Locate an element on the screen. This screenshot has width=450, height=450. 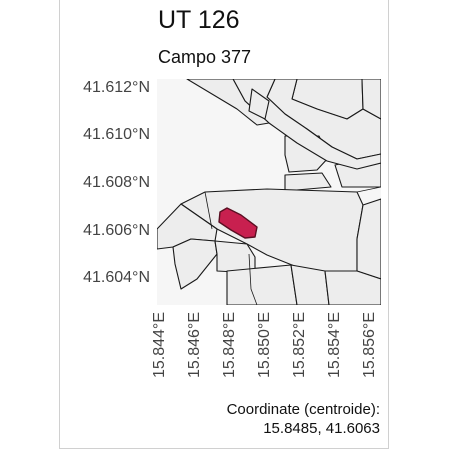
highlighted-parcel is located at coordinates (238, 223).